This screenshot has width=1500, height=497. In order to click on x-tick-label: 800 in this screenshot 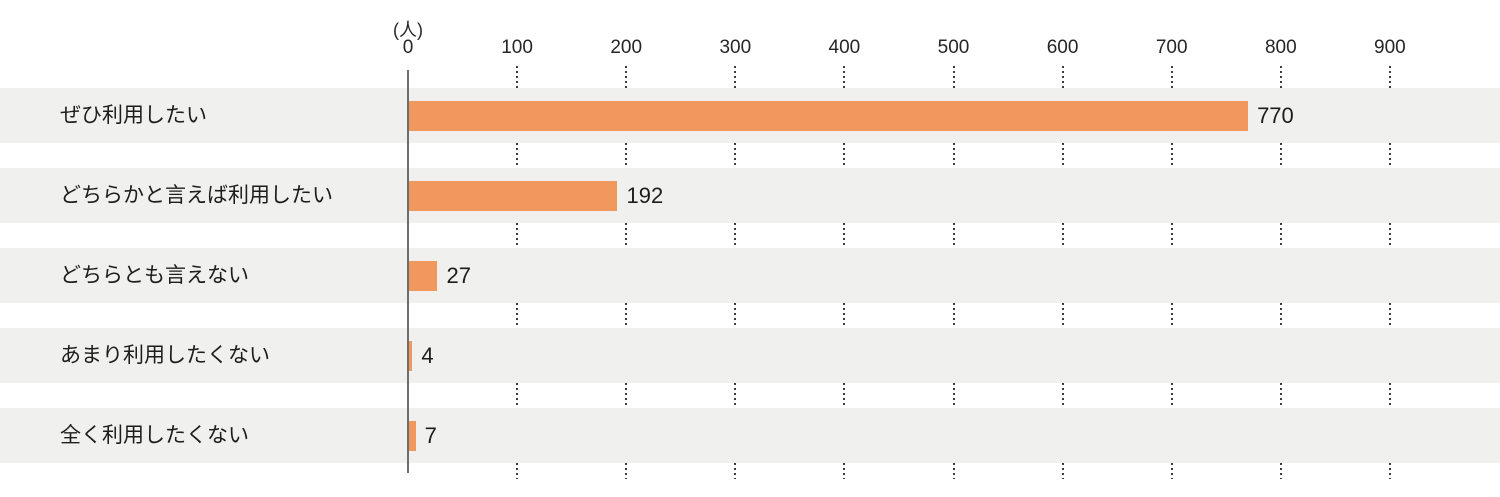, I will do `click(1280, 47)`.